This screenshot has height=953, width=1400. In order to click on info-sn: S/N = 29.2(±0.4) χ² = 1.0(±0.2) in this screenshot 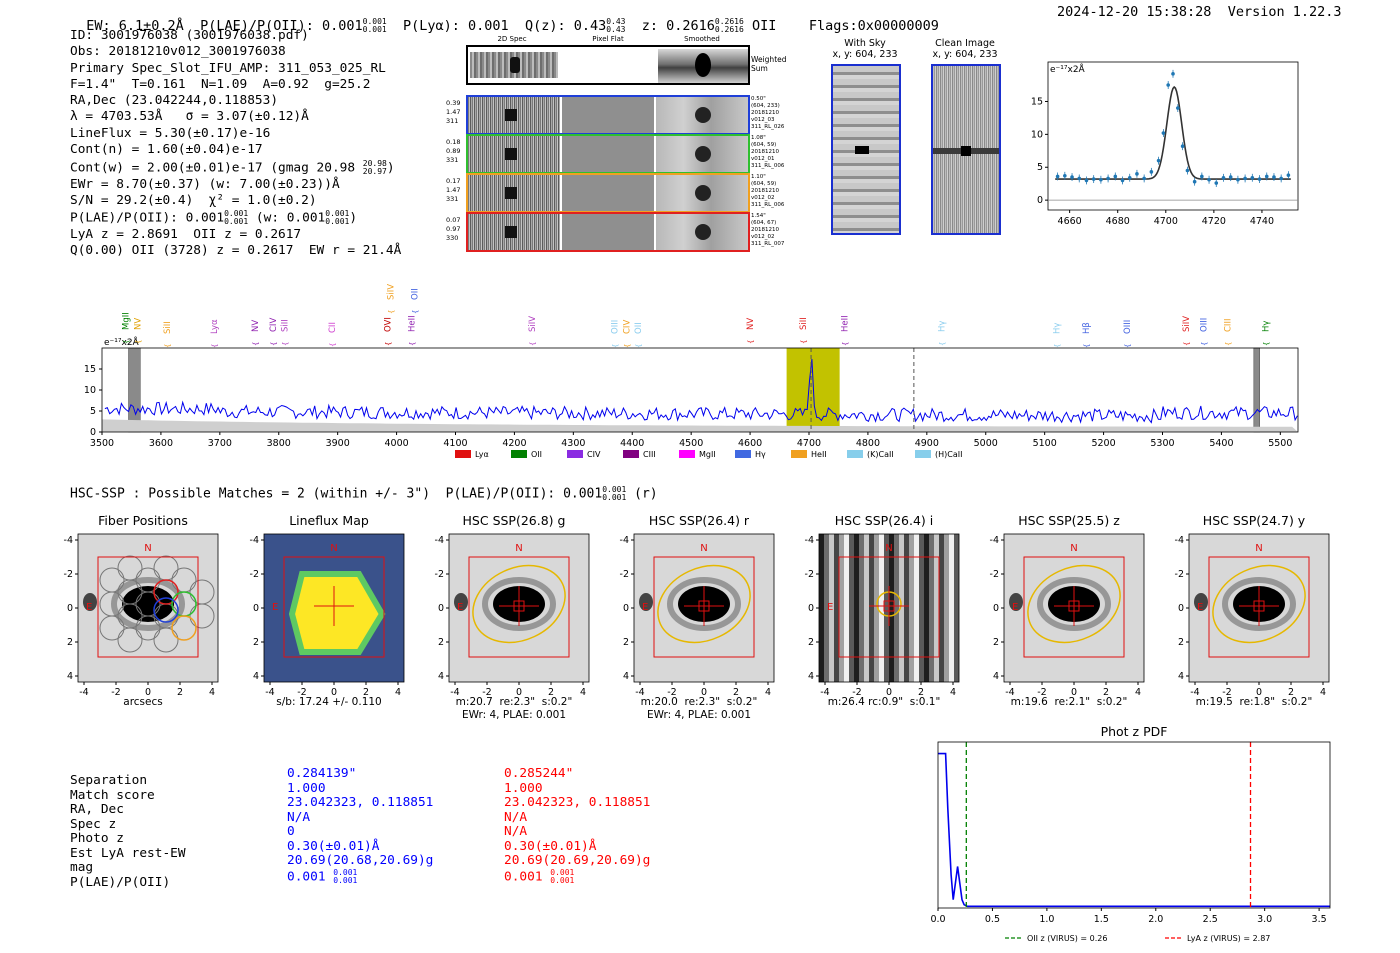, I will do `click(193, 201)`.